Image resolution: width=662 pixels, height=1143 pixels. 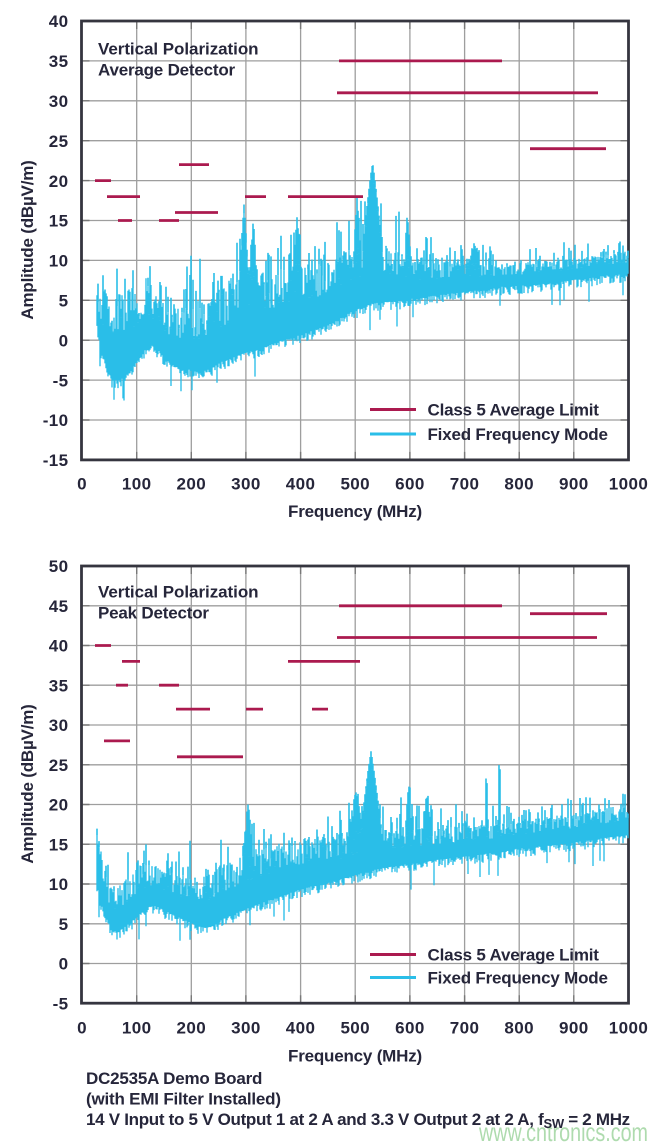 What do you see at coordinates (59, 566) in the screenshot?
I see `svg-text: 50` at bounding box center [59, 566].